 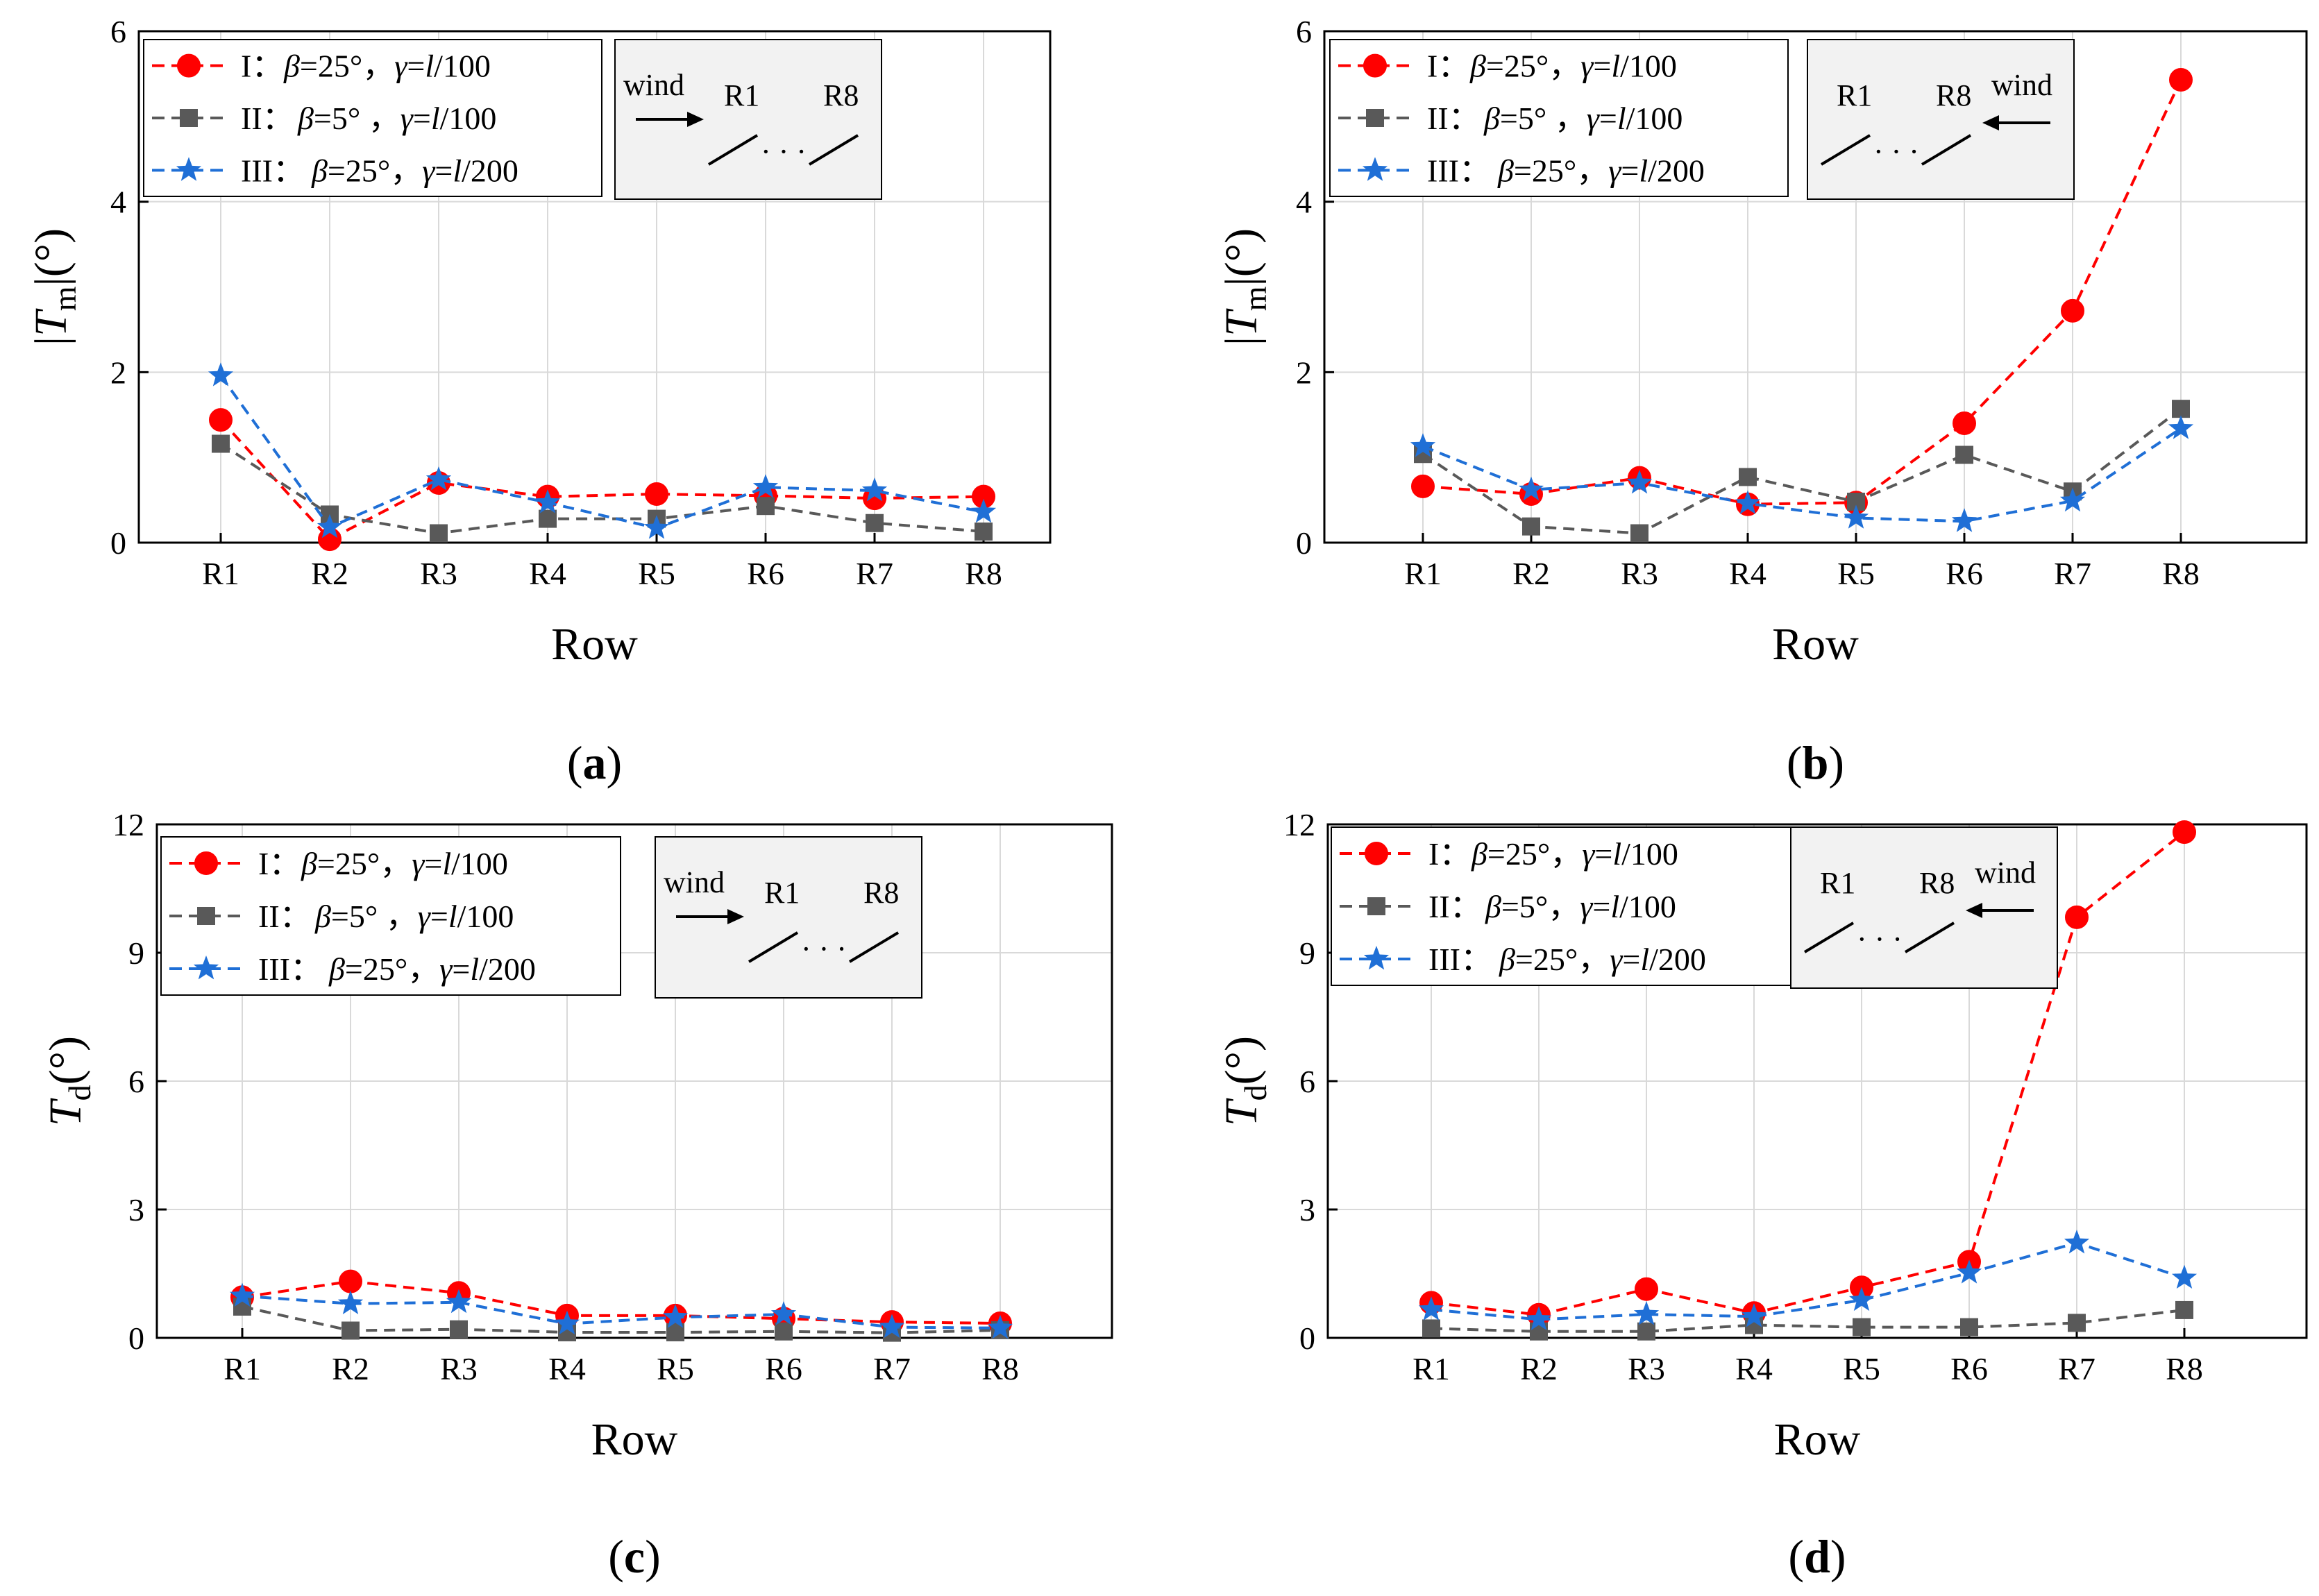 I want to click on wind-arrow-head, so click(x=1974, y=910).